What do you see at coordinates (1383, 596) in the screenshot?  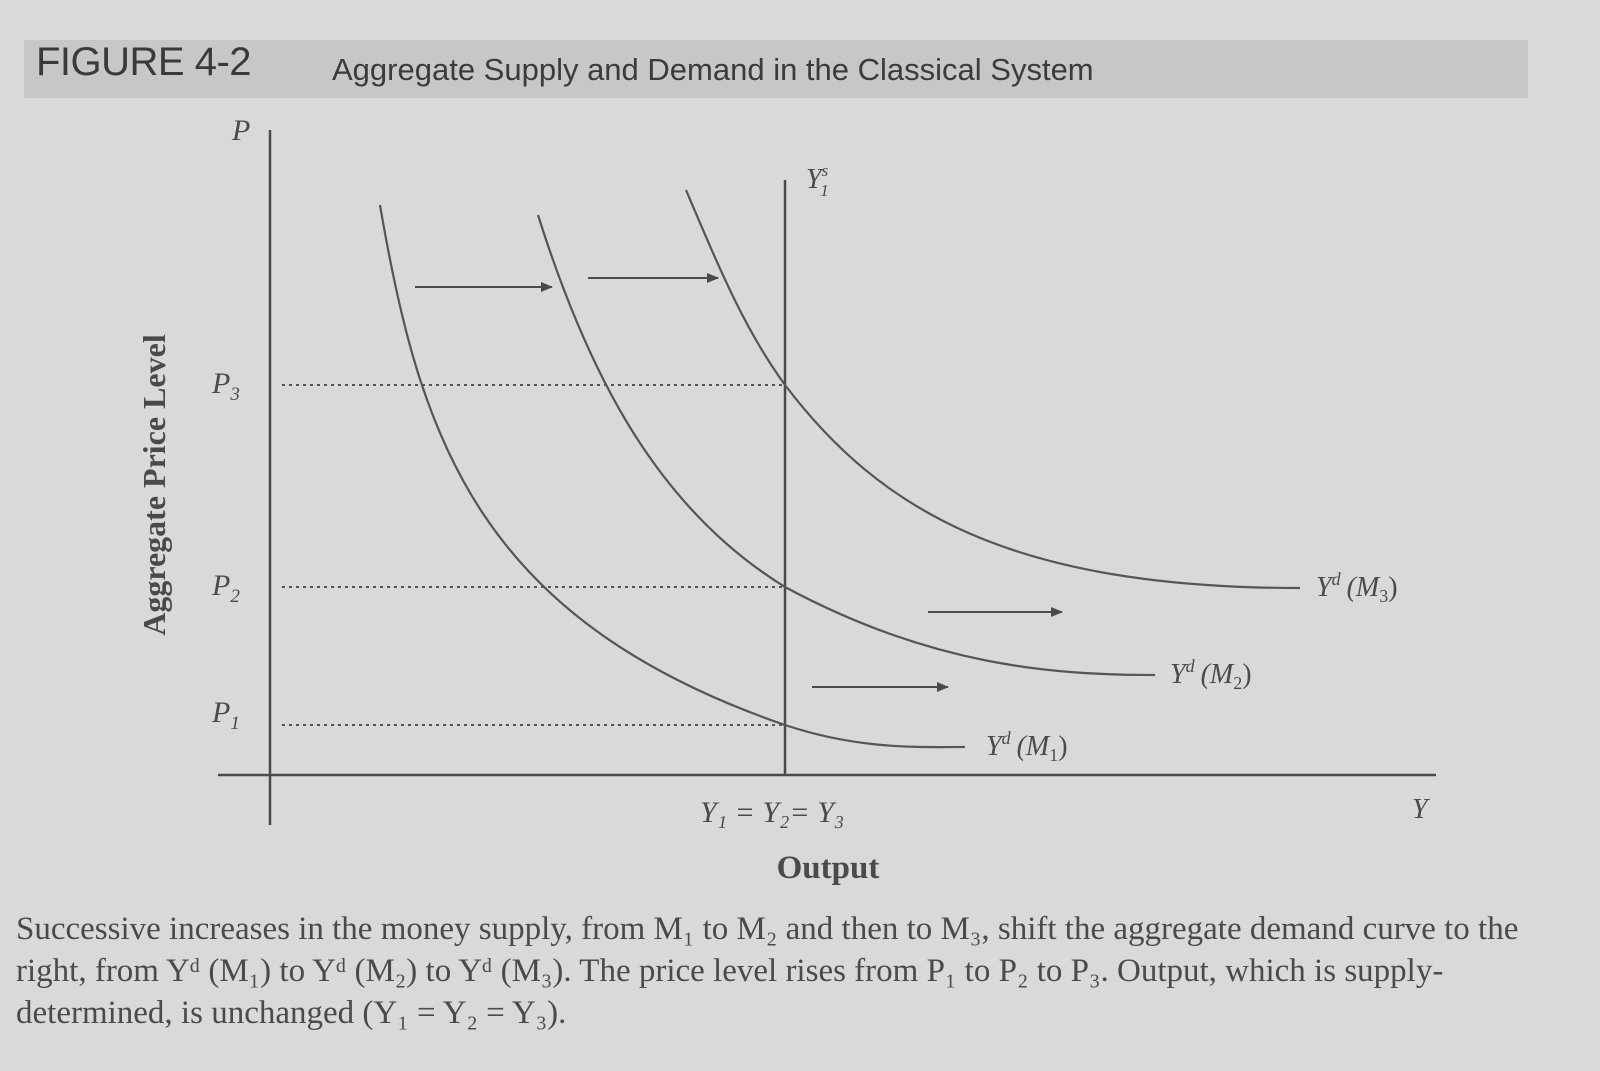 I see `demand-m3-sub: 3` at bounding box center [1383, 596].